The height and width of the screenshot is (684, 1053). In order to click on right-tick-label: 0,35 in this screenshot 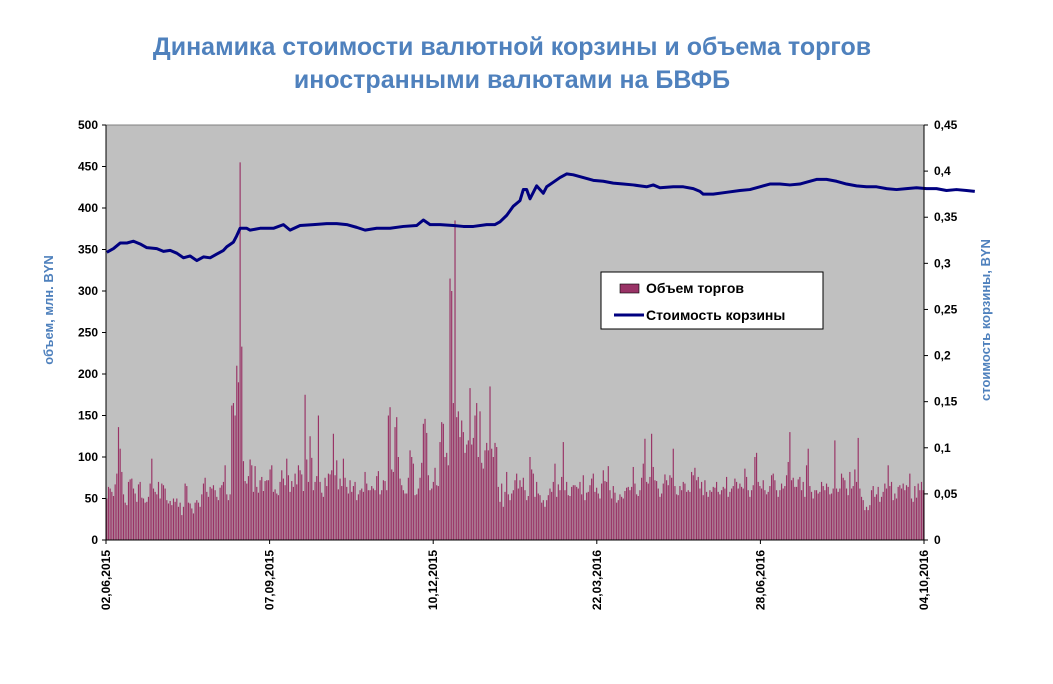, I will do `click(946, 217)`.